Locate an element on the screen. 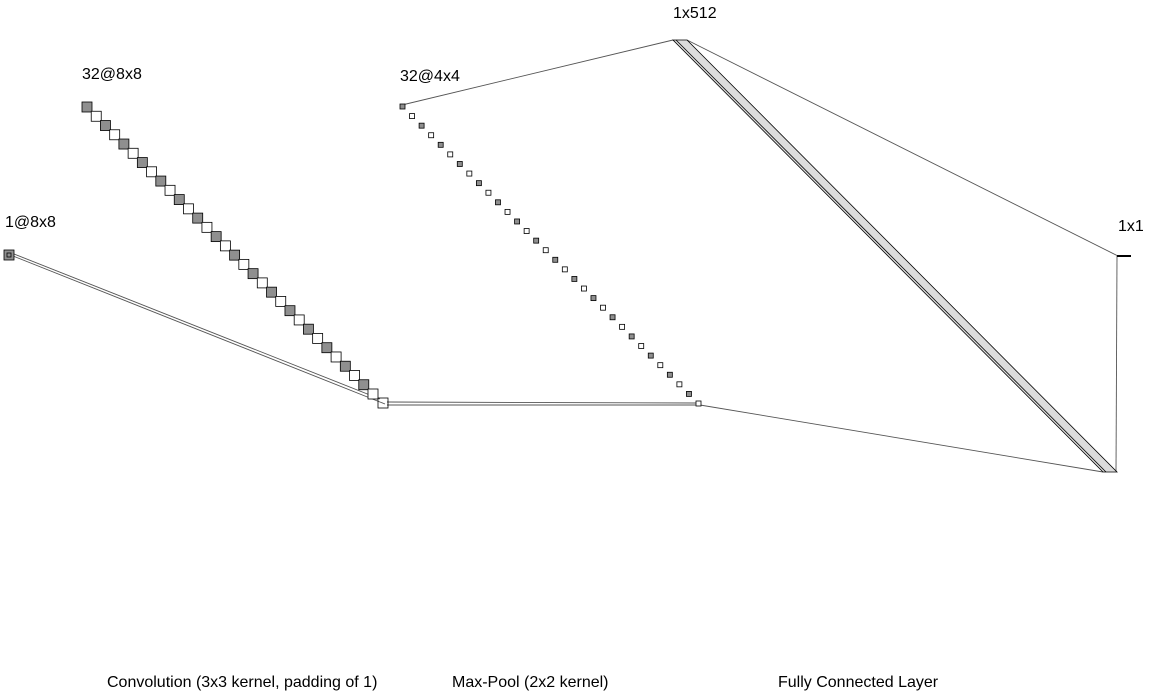  layer-label-dense: 1x512 is located at coordinates (695, 13).